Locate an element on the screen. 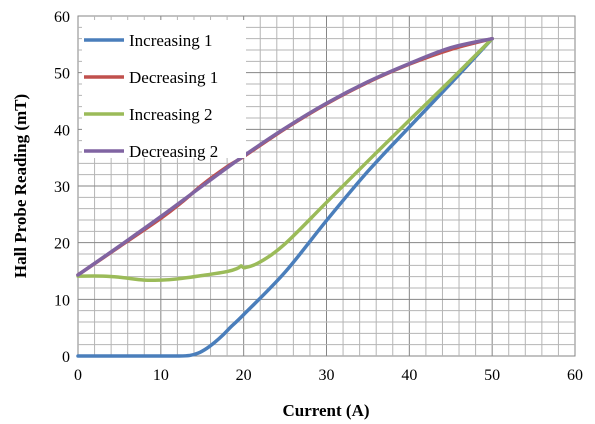  y-tick-label: 20 is located at coordinates (62, 244).